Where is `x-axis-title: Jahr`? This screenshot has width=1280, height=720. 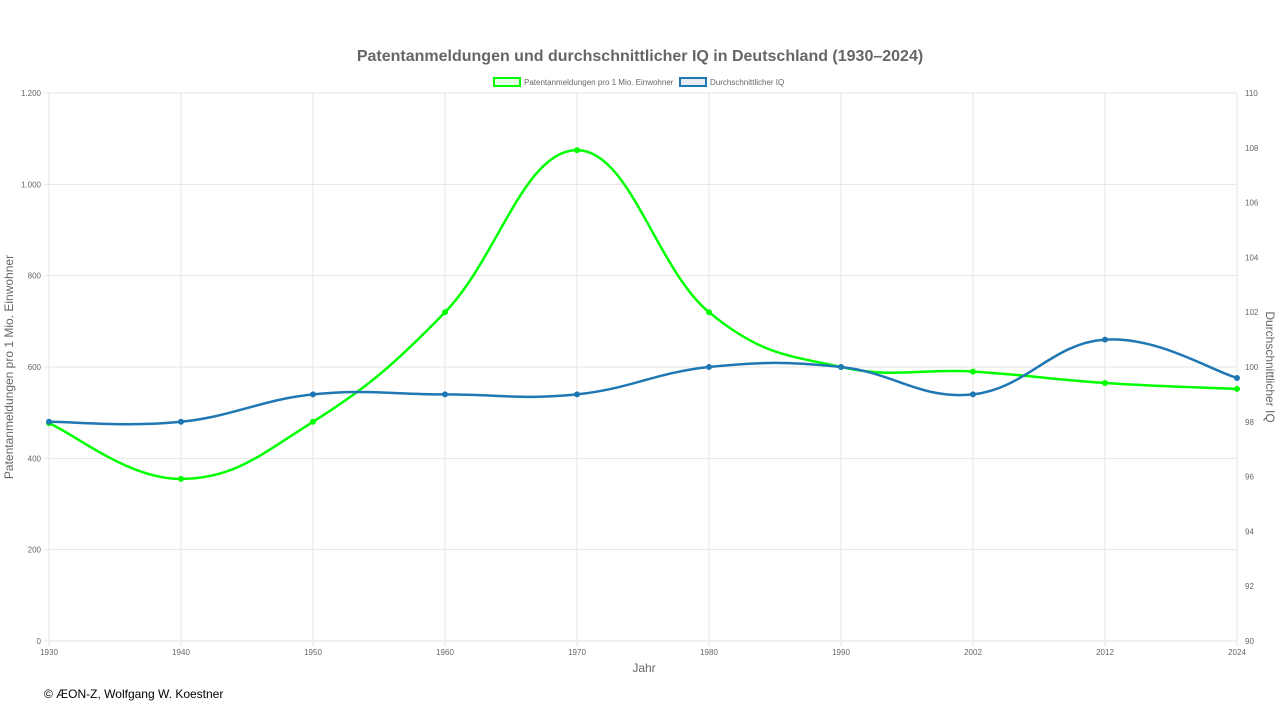
x-axis-title: Jahr is located at coordinates (643, 668).